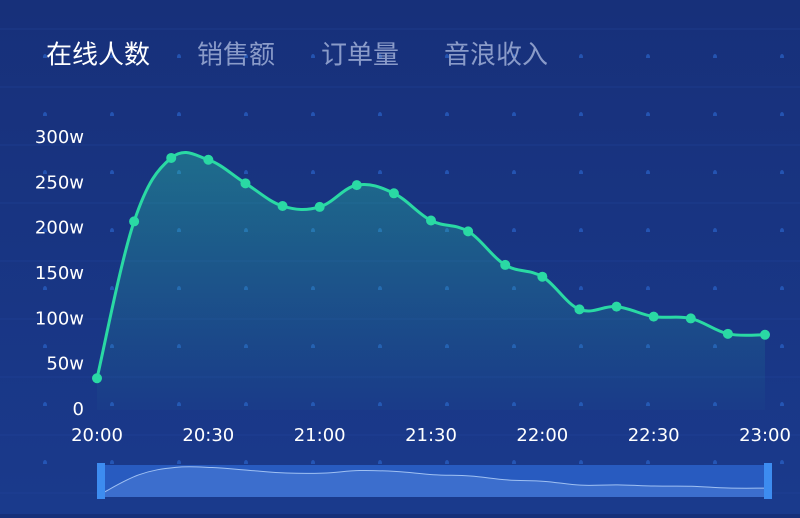  What do you see at coordinates (59, 137) in the screenshot?
I see `y-tick-label: 300w` at bounding box center [59, 137].